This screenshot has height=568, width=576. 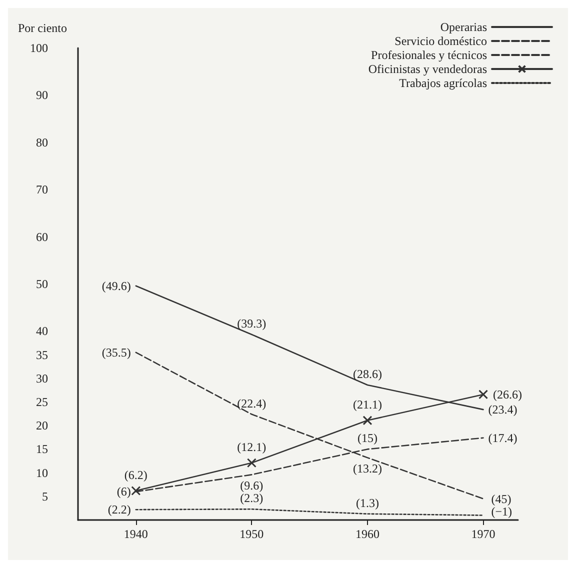 I want to click on x-tick-label: 1940, so click(x=136, y=534).